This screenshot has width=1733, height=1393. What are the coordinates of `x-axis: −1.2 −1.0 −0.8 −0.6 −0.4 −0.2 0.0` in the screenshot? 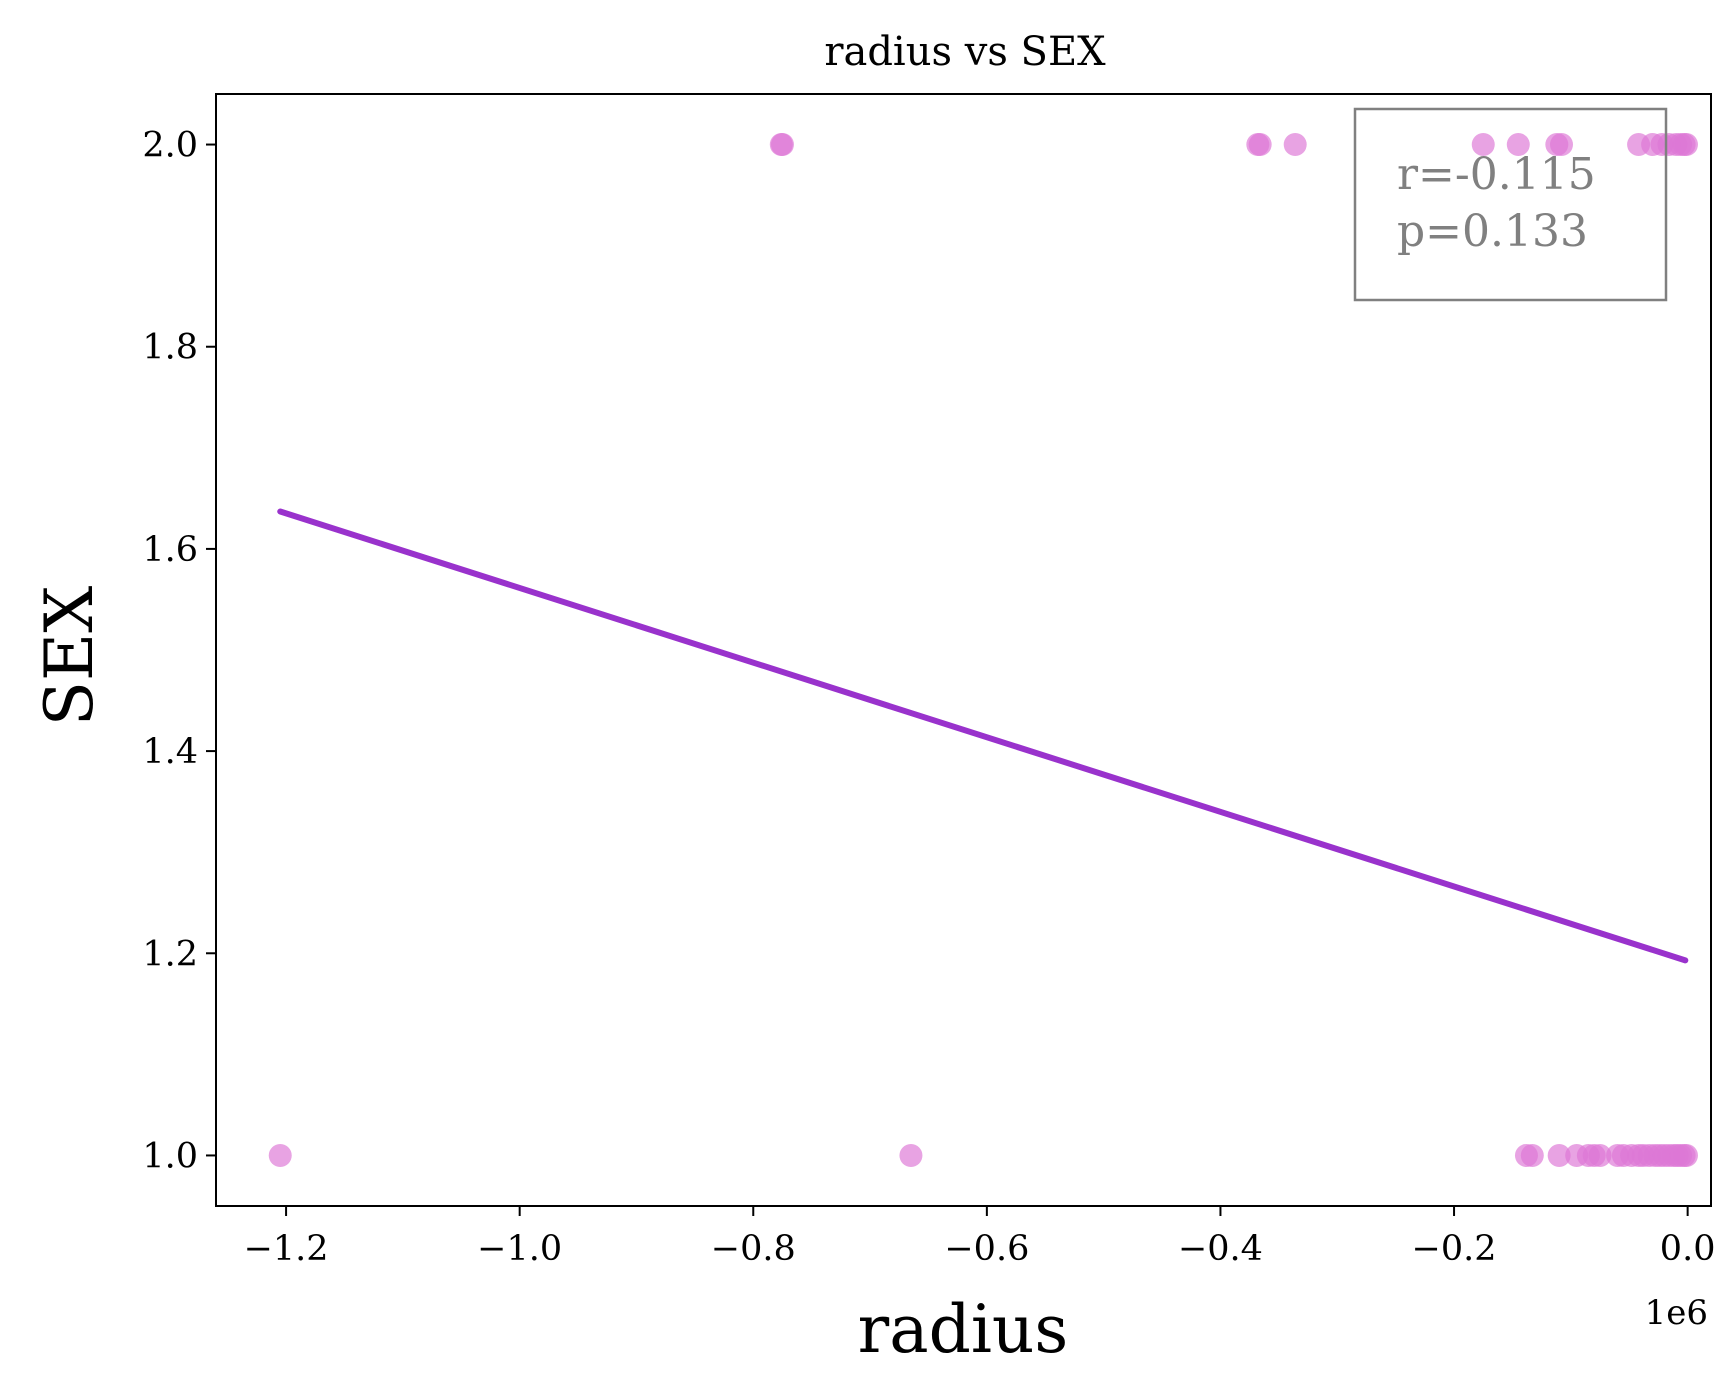 It's located at (980, 1237).